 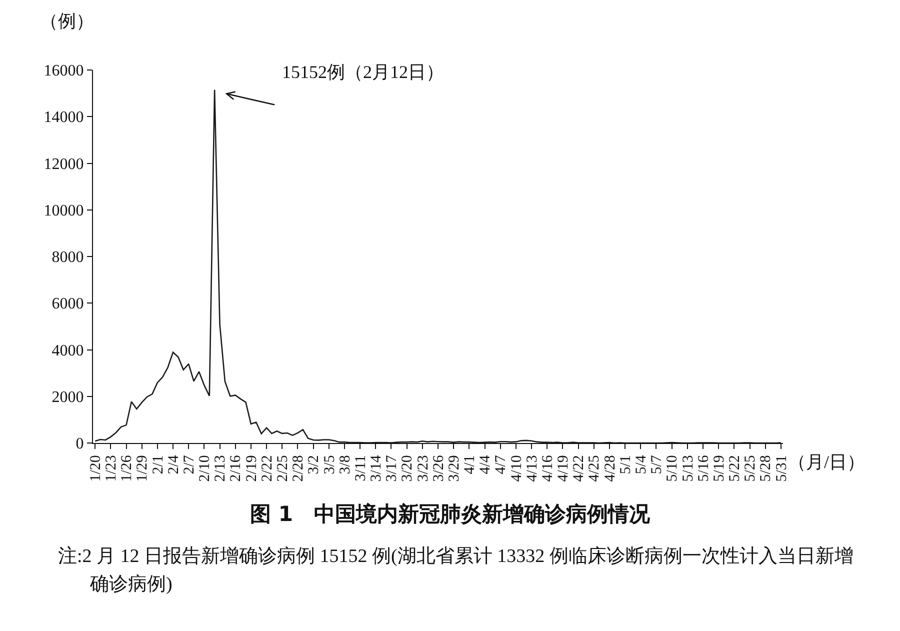 What do you see at coordinates (704, 468) in the screenshot?
I see `x-tick-label: 5/16` at bounding box center [704, 468].